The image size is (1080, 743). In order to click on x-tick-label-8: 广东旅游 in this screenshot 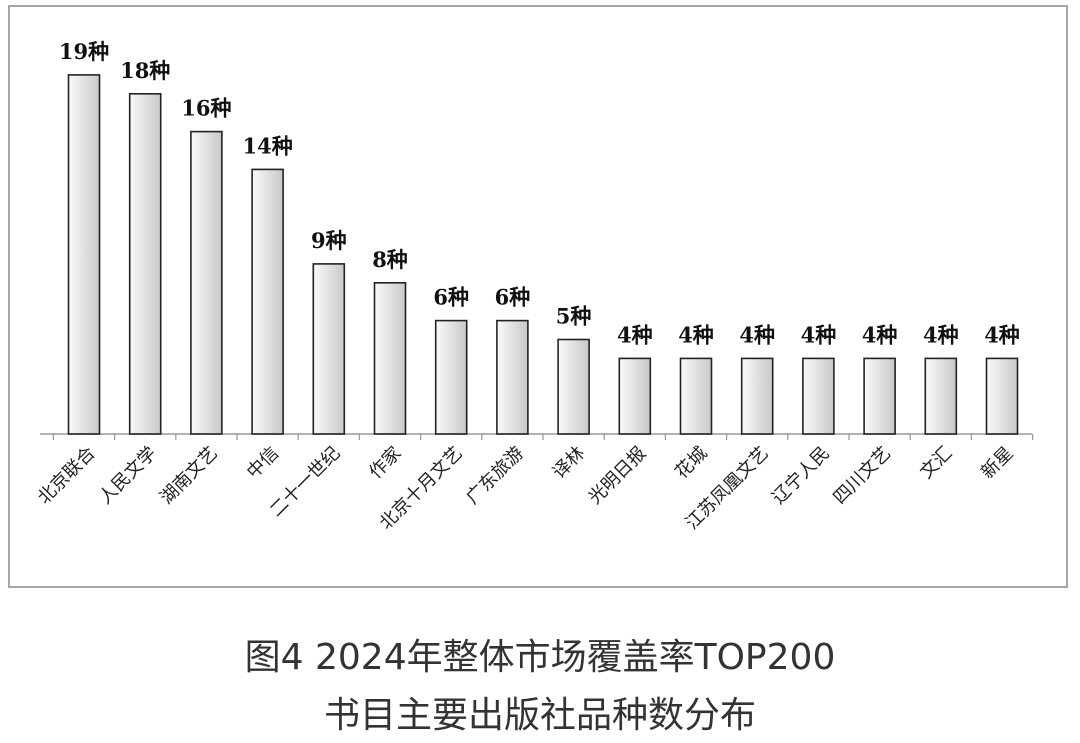, I will do `click(495, 476)`.